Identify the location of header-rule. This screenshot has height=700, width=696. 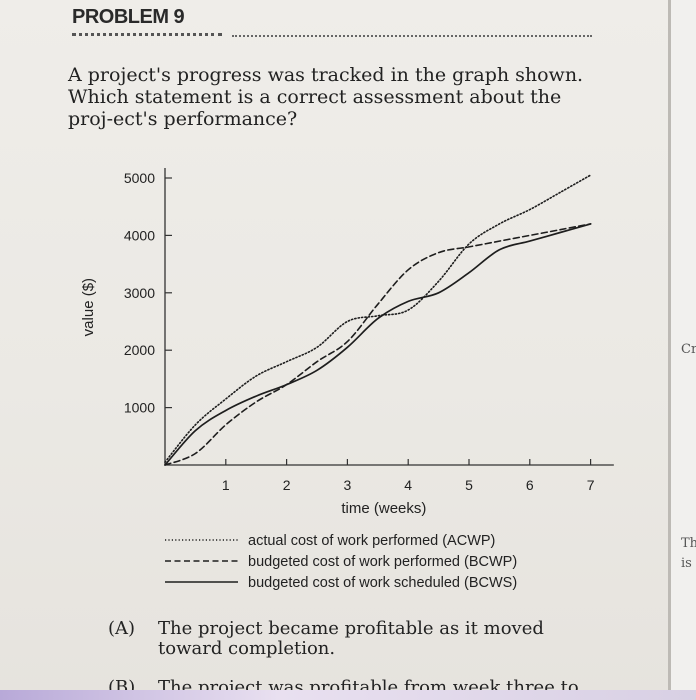
(412, 36).